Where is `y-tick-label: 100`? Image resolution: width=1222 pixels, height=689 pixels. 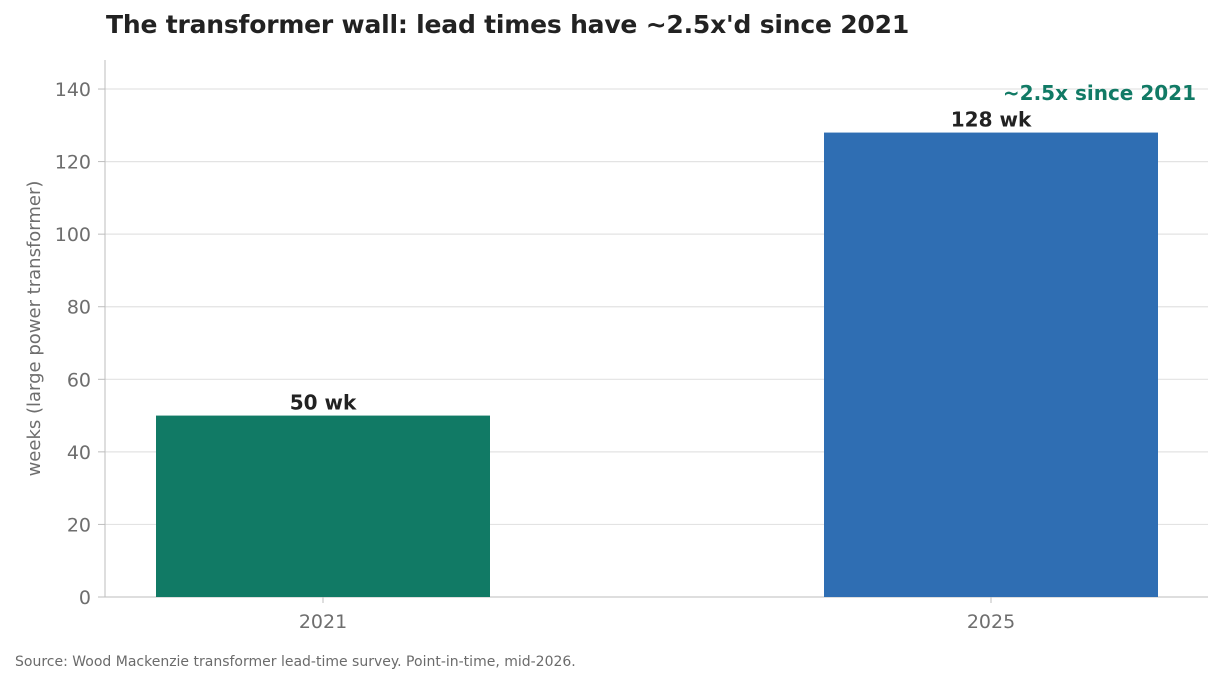 y-tick-label: 100 is located at coordinates (73, 235).